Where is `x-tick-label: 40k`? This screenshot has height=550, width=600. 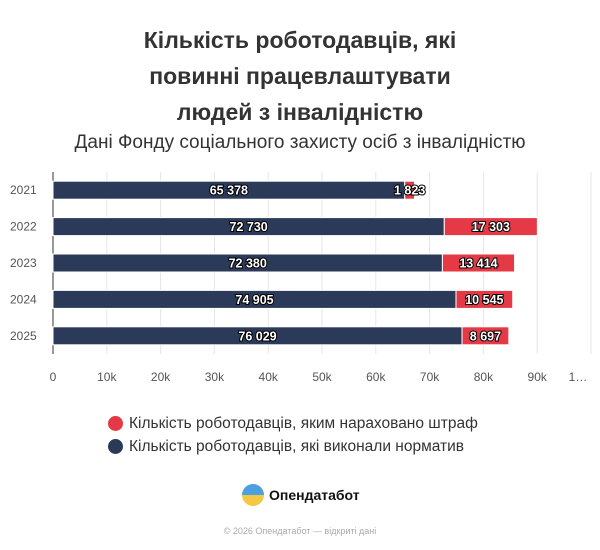
x-tick-label: 40k is located at coordinates (269, 377).